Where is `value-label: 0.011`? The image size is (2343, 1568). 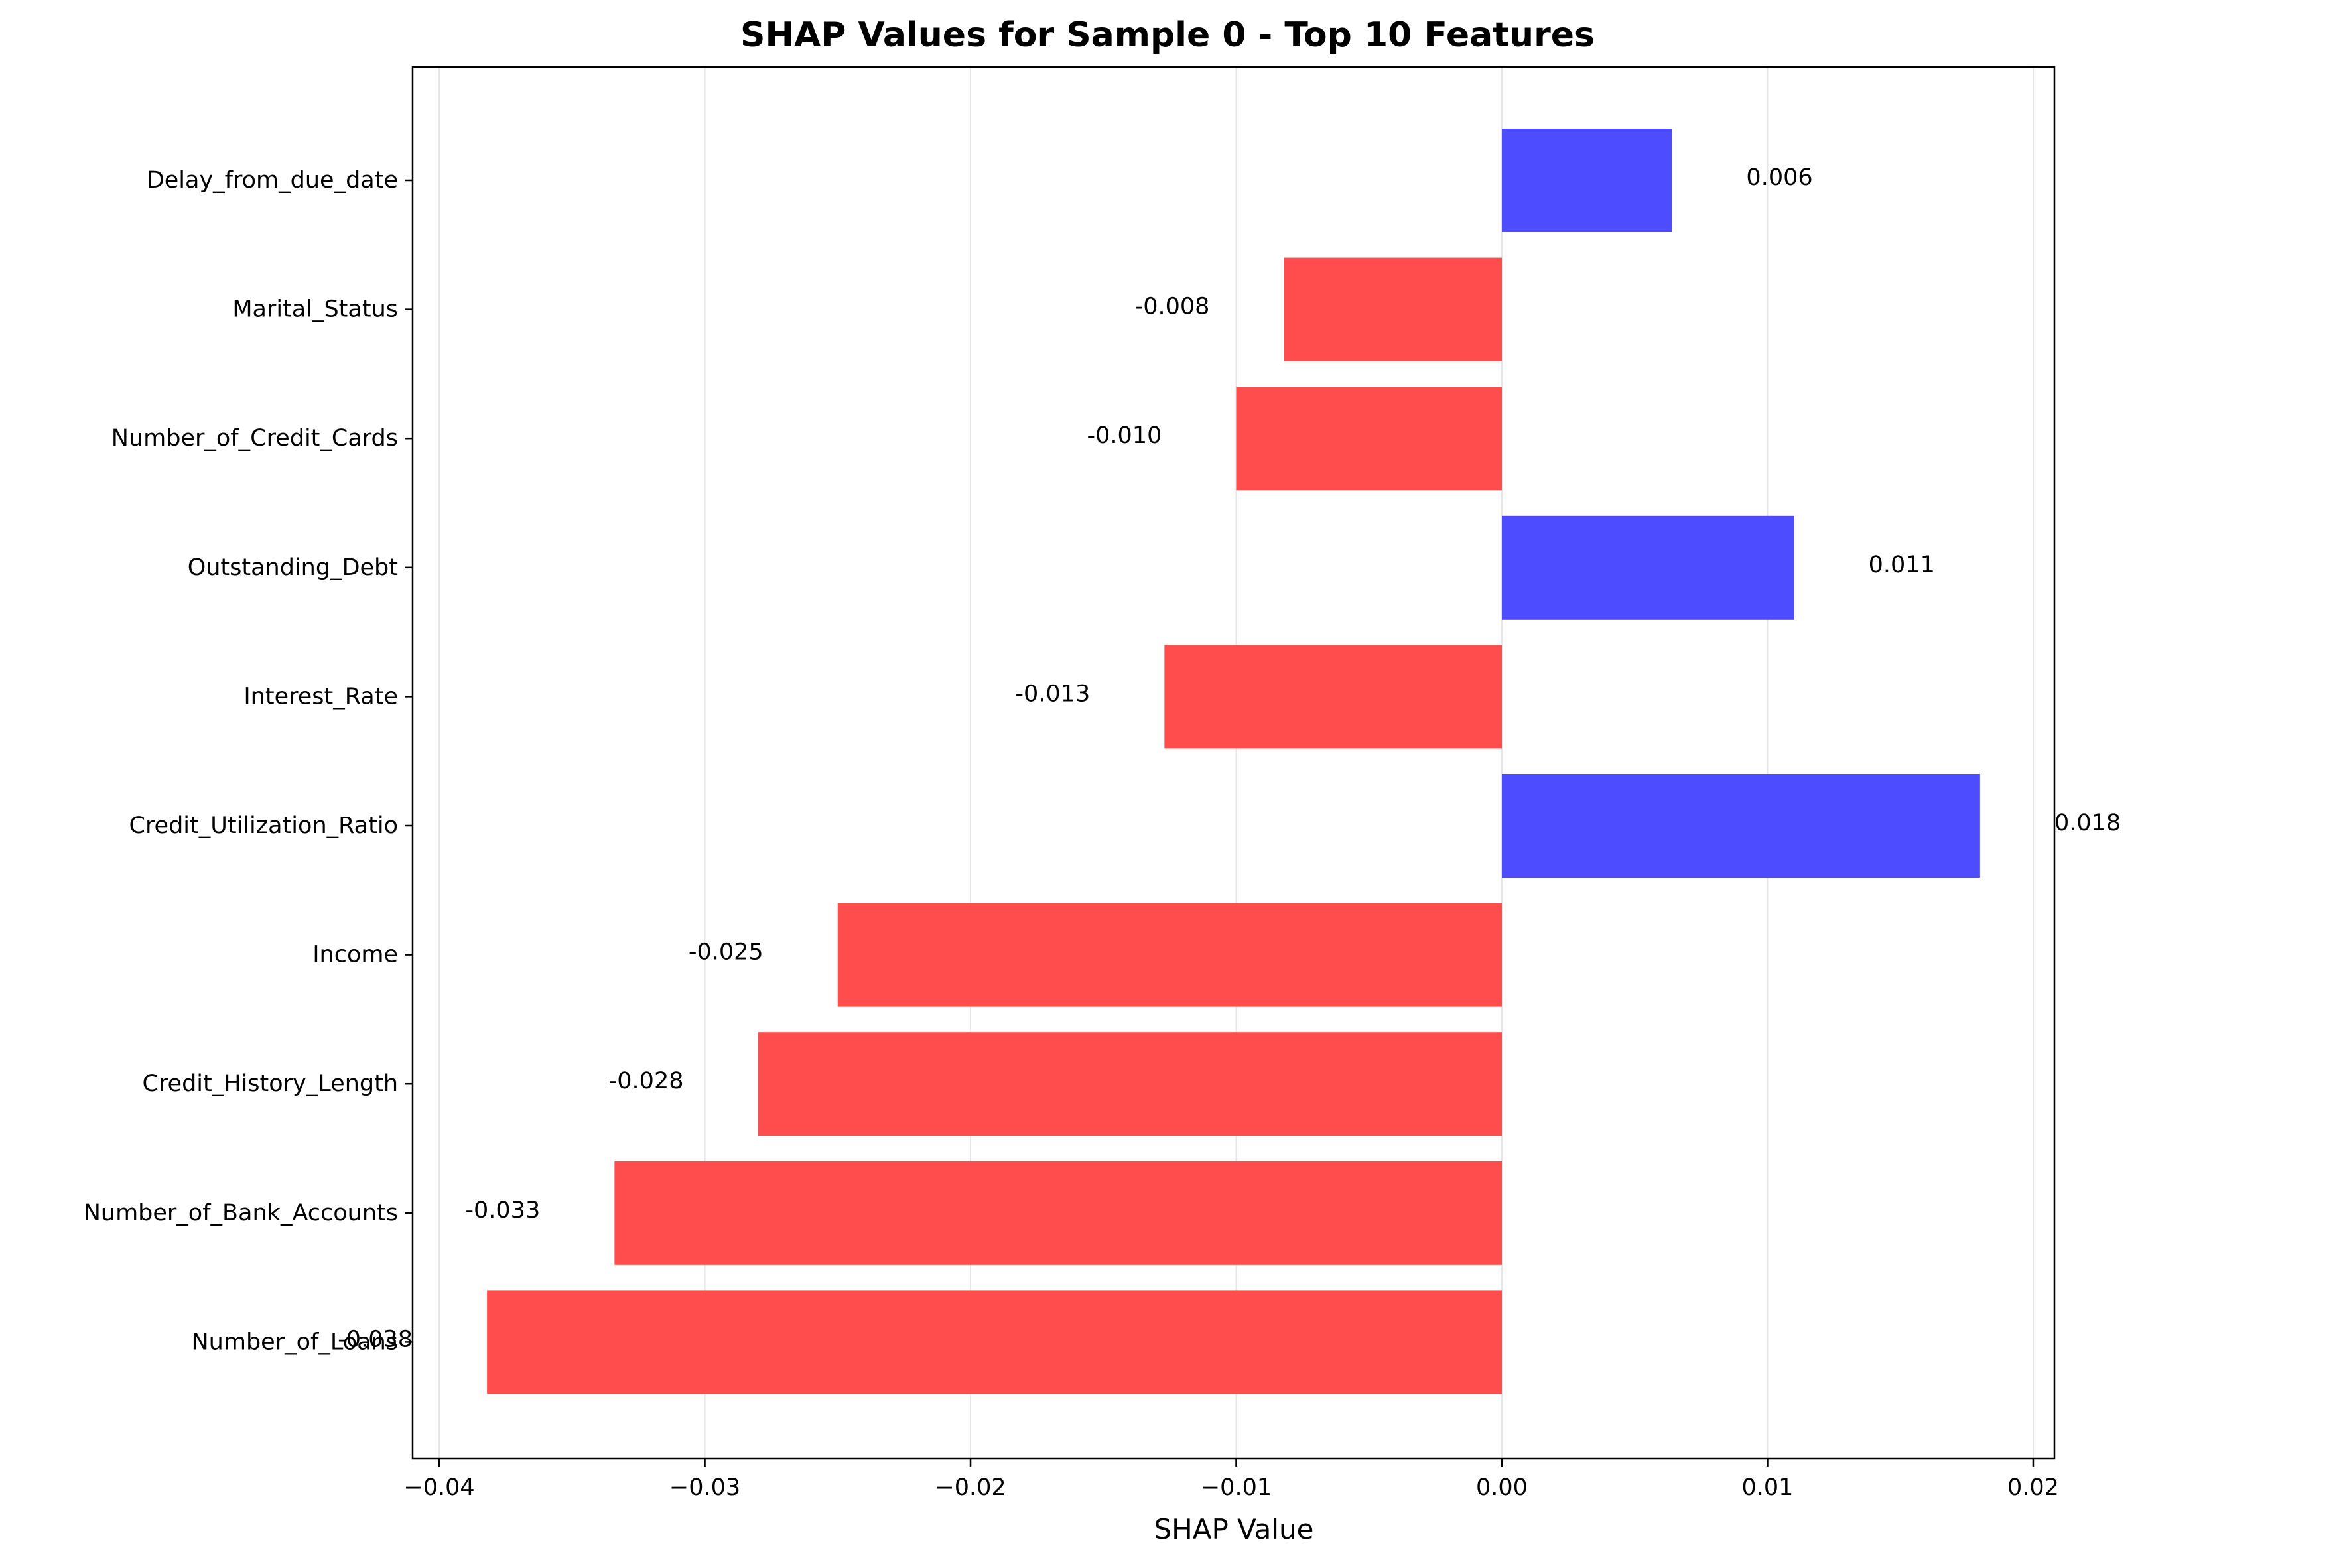
value-label: 0.011 is located at coordinates (1902, 565).